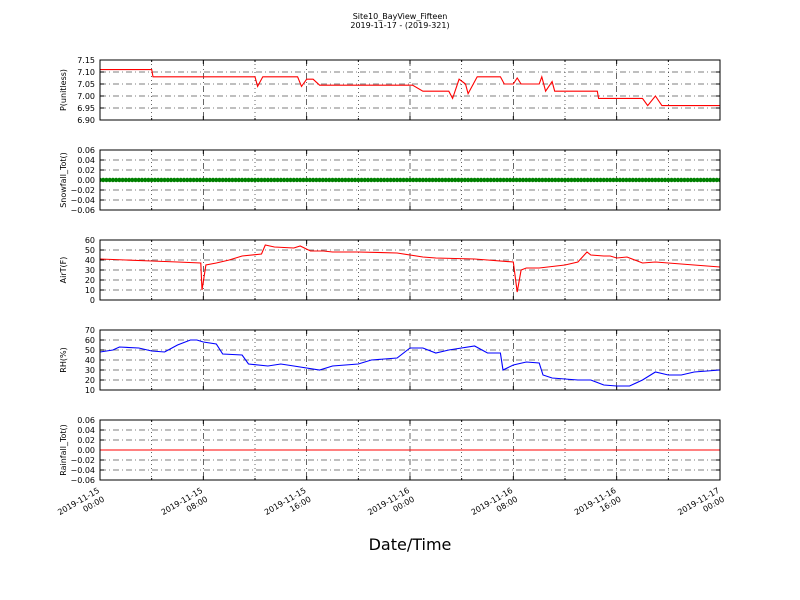 The width and height of the screenshot is (800, 600). I want to click on y-tick-label: 20, so click(90, 280).